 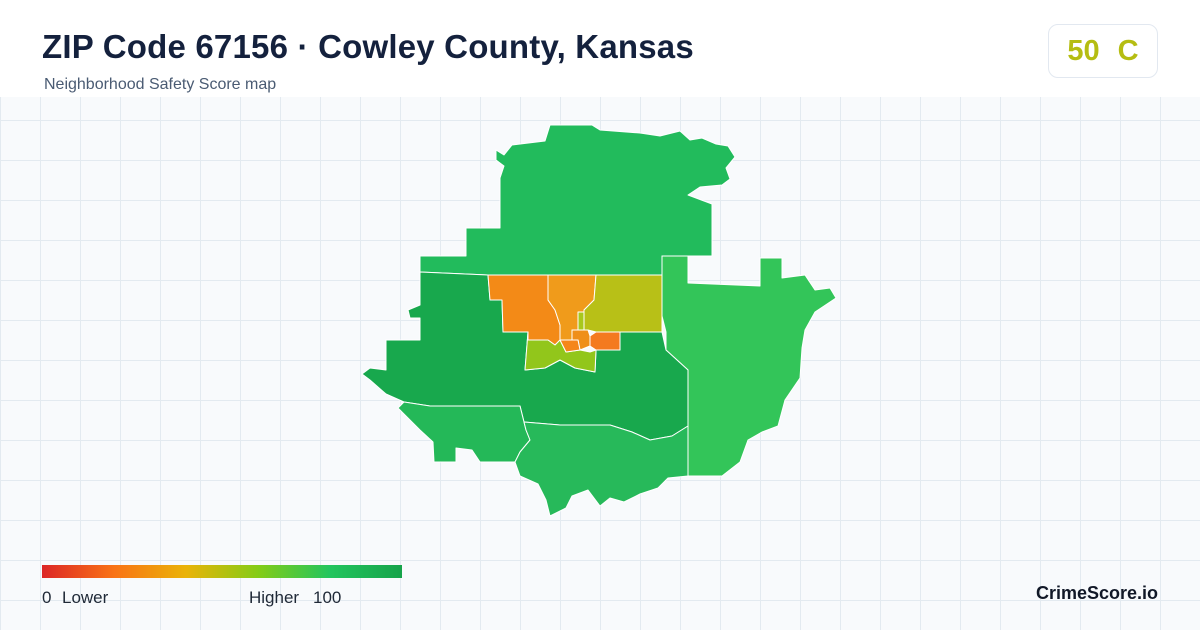 What do you see at coordinates (601, 469) in the screenshot?
I see `region-south-tract` at bounding box center [601, 469].